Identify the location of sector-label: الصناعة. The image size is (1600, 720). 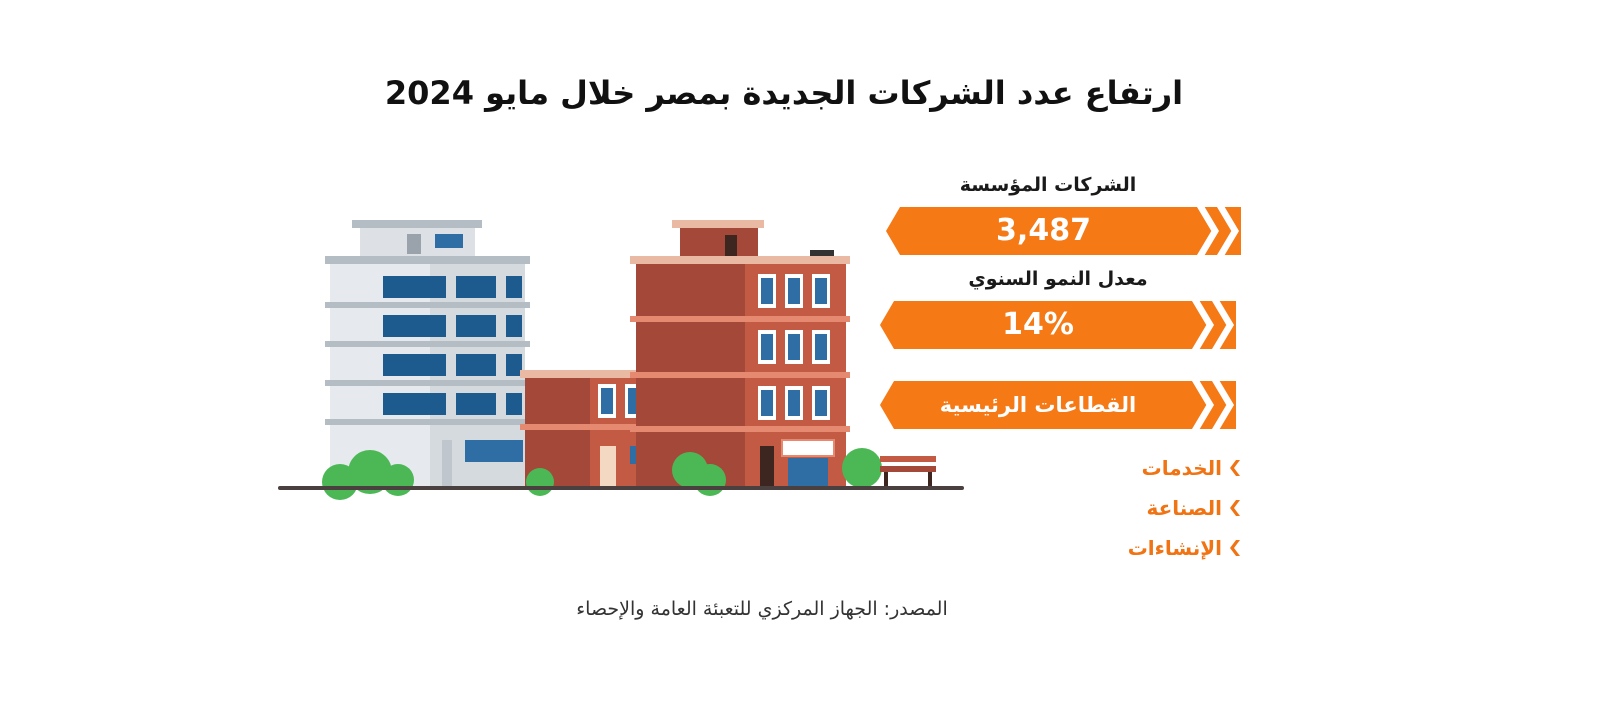
(1184, 508).